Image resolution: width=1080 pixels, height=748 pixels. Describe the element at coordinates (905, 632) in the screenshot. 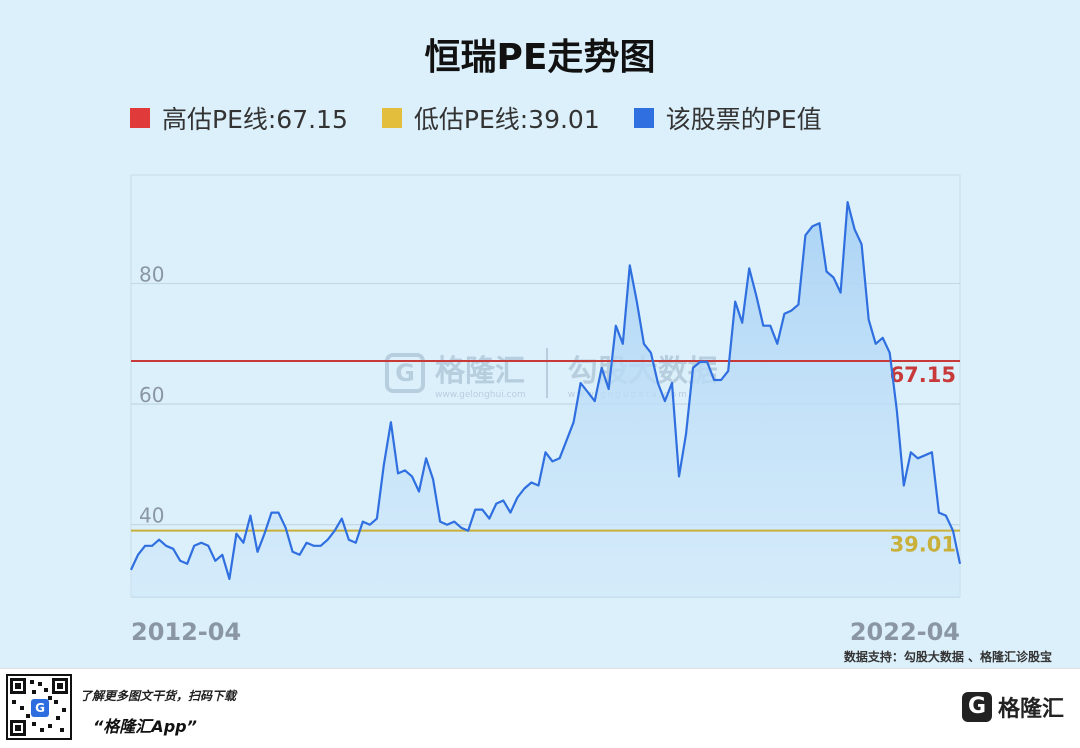

I see `x-tick-label-end: 2022-04` at that location.